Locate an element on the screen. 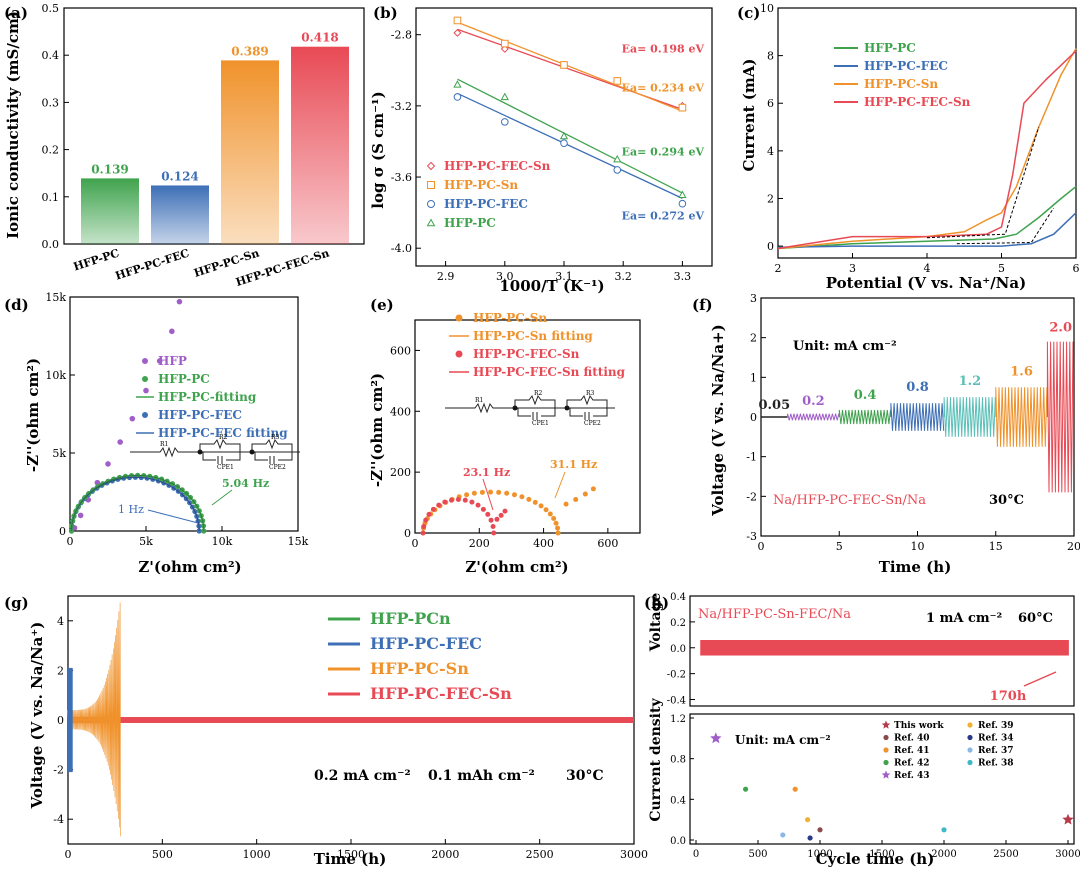 Image resolution: width=1080 pixels, height=871 pixels. h-legend-label: Ref. 37 is located at coordinates (996, 751).